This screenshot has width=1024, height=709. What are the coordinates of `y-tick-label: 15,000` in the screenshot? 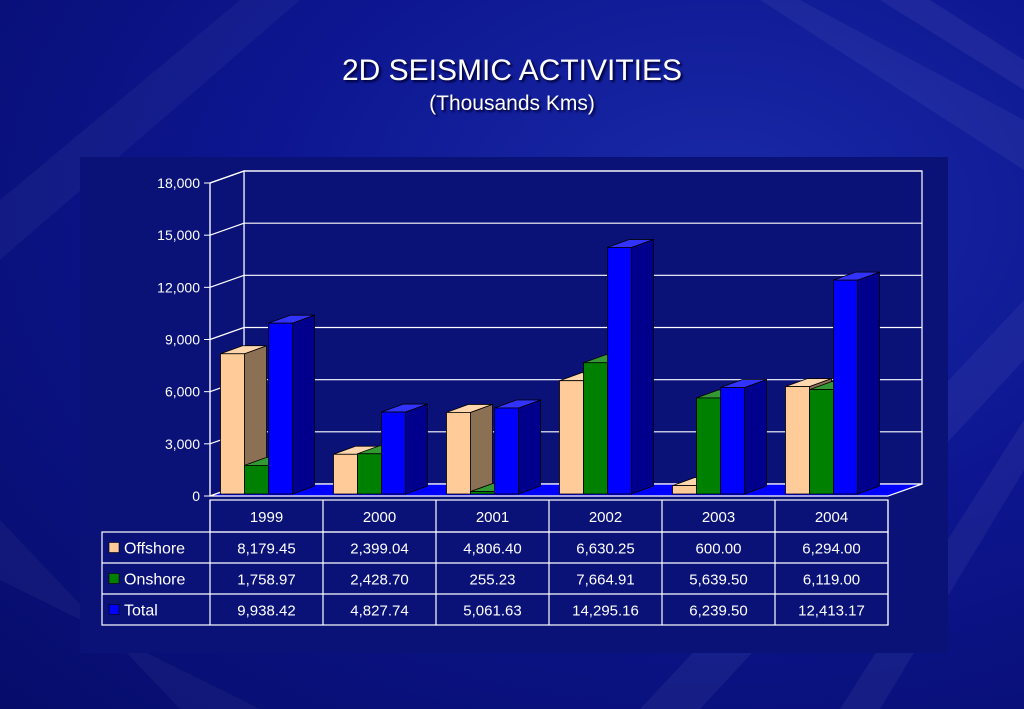 It's located at (178, 235).